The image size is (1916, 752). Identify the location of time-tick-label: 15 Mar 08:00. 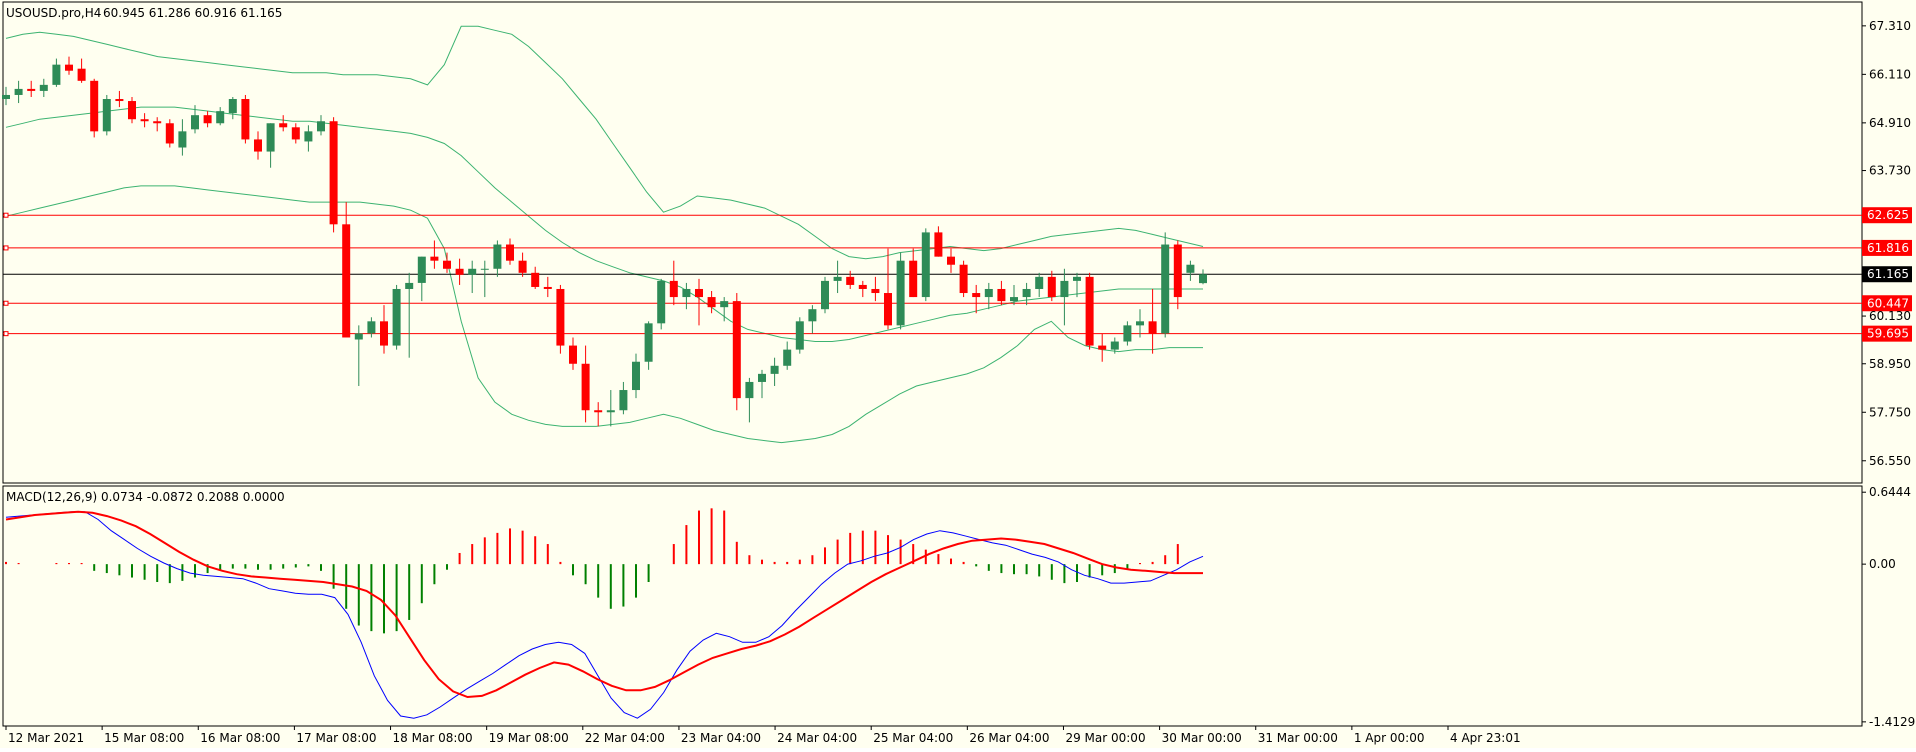
(144, 738).